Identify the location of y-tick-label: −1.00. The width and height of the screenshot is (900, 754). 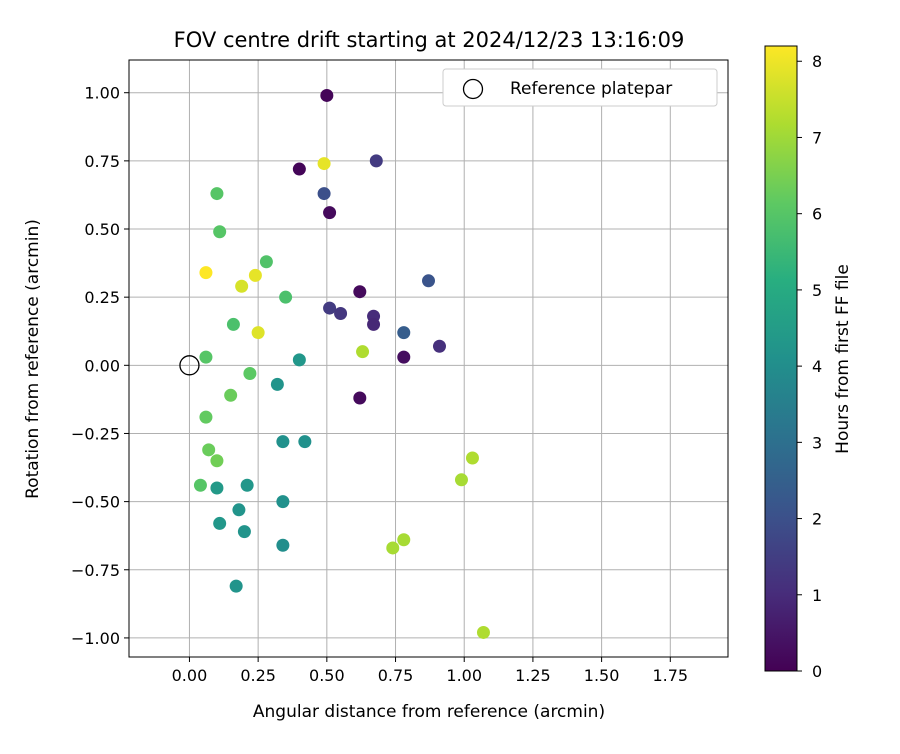
(95, 638).